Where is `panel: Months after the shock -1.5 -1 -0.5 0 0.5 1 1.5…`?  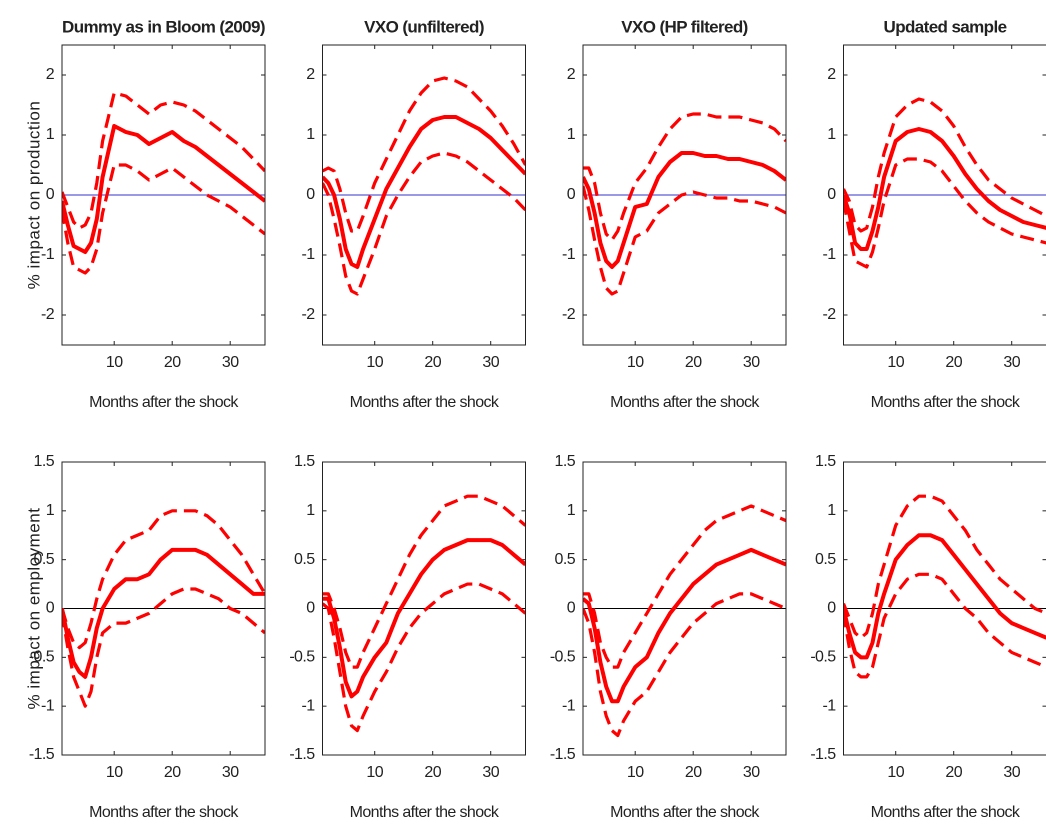
panel: Months after the shock -1.5 -1 -0.5 0 0.5 1 1.5… is located at coordinates (668, 637).